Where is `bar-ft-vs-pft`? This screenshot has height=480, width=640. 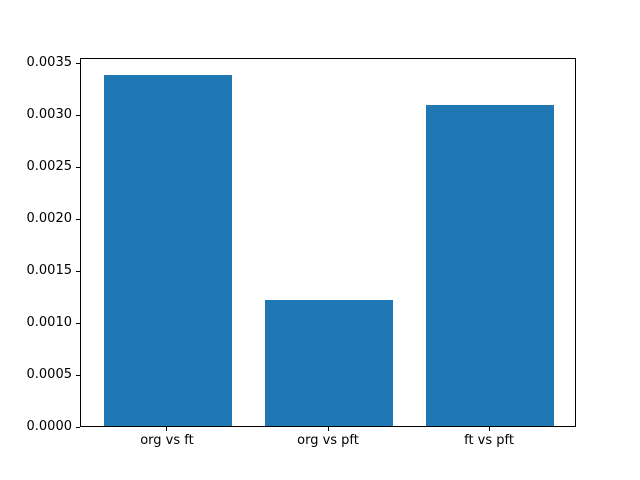 bar-ft-vs-pft is located at coordinates (490, 265).